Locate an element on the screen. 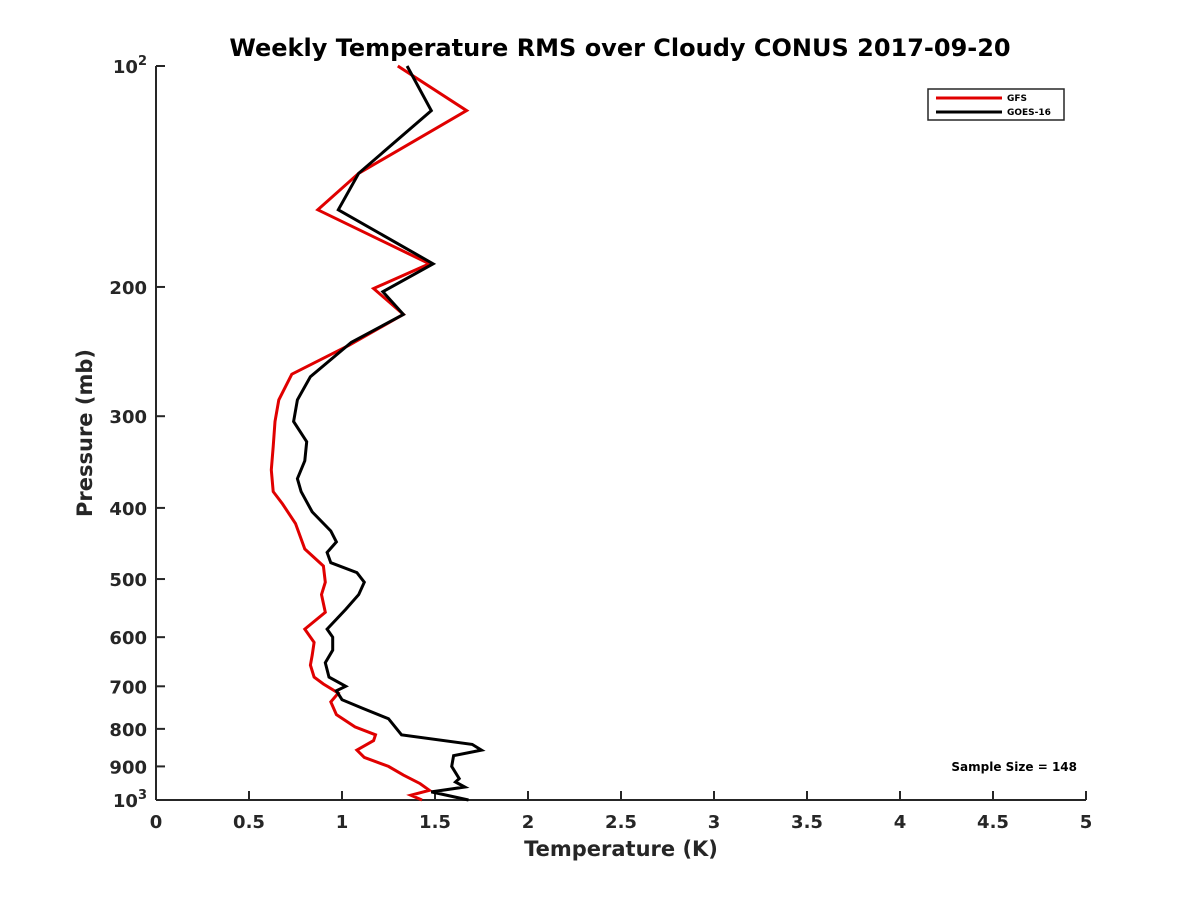 The height and width of the screenshot is (900, 1200). x-tick-label: 5 is located at coordinates (1086, 822).